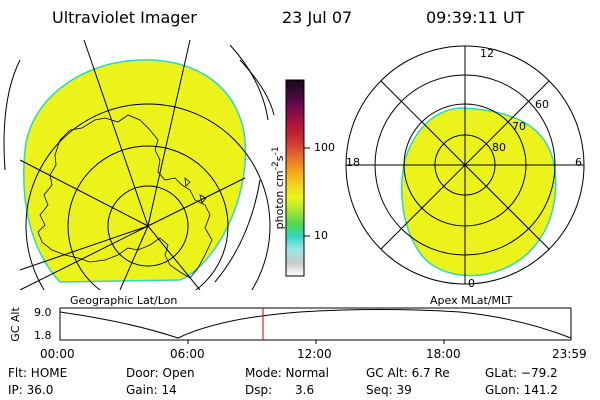 Image resolution: width=600 pixels, height=400 pixels. What do you see at coordinates (187, 354) in the screenshot?
I see `timeline-x-tick: 06:00` at bounding box center [187, 354].